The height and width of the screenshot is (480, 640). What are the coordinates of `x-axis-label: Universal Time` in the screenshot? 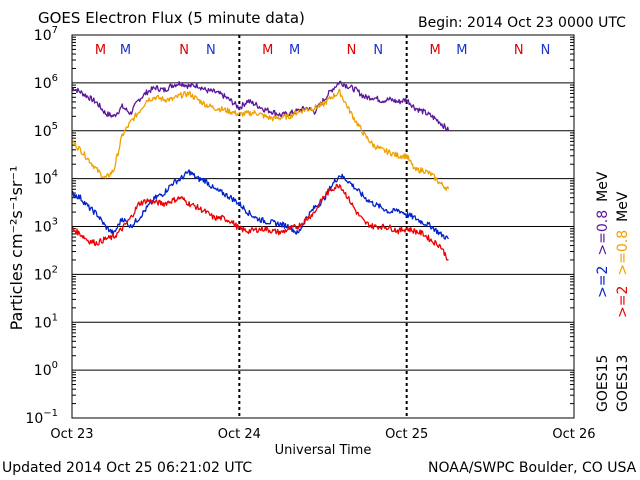 It's located at (323, 450).